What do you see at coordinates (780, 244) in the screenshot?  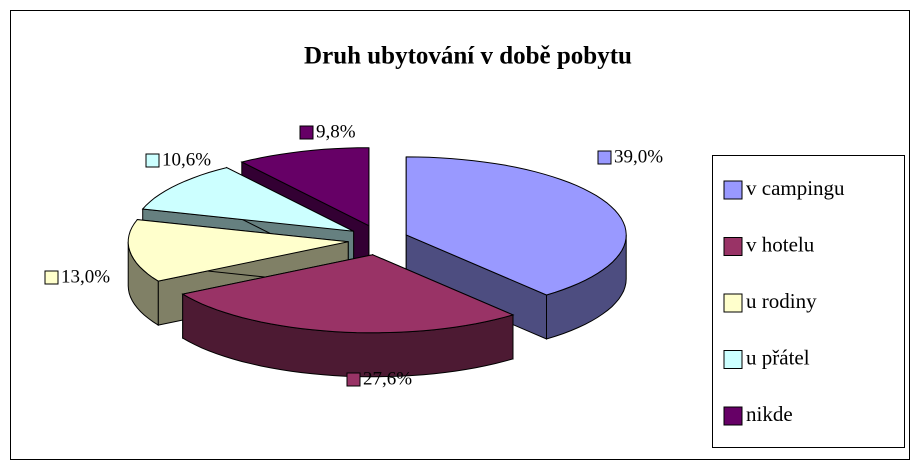 I see `legend-label: v hotelu` at bounding box center [780, 244].